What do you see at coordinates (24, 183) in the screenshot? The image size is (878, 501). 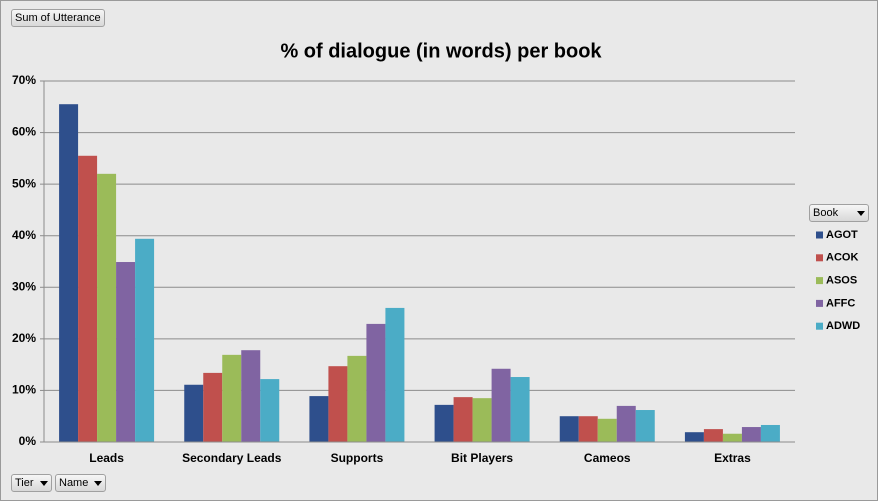 I see `y-tick-label: 50%` at bounding box center [24, 183].